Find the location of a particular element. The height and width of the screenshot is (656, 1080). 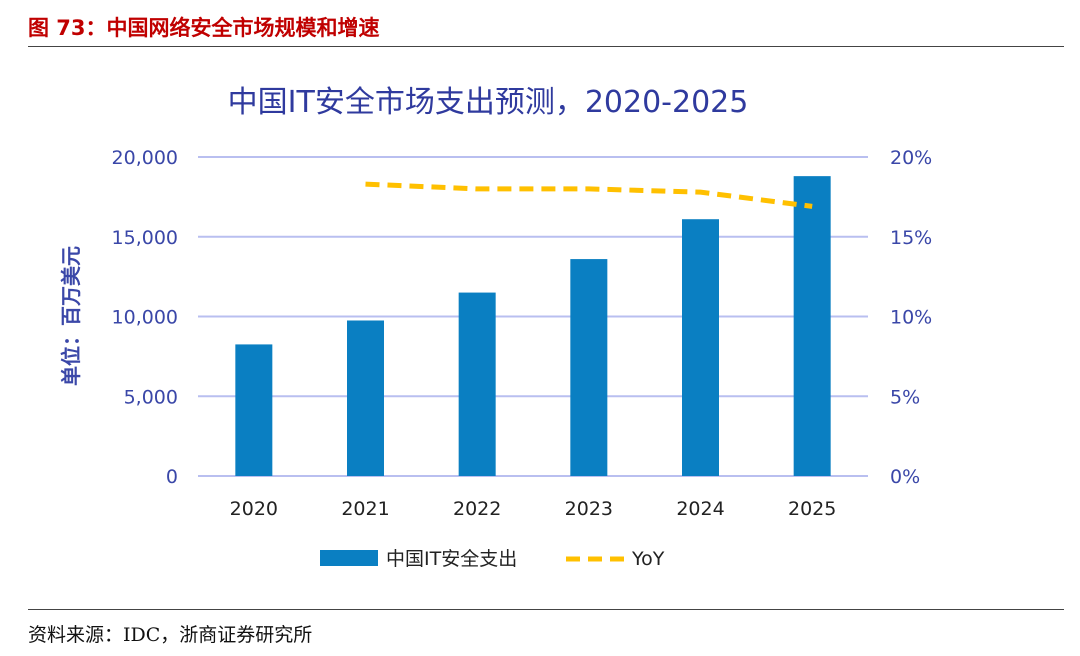

yoy-series is located at coordinates (589, 195).